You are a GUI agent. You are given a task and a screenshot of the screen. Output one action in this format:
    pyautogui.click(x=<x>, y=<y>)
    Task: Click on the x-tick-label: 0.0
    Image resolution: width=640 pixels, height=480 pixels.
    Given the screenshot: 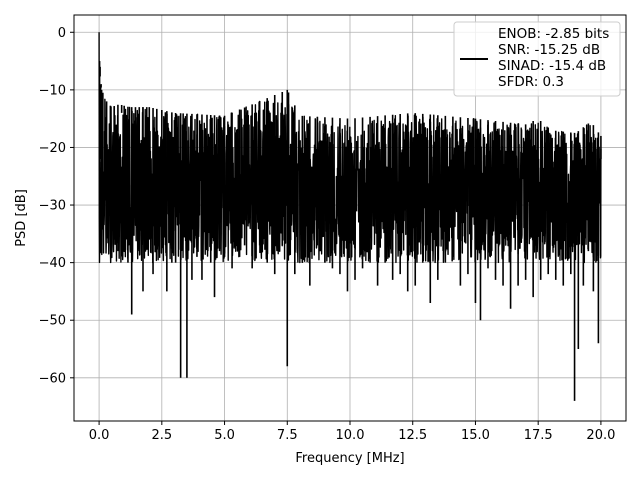 What is the action you would take?
    pyautogui.click(x=99, y=435)
    